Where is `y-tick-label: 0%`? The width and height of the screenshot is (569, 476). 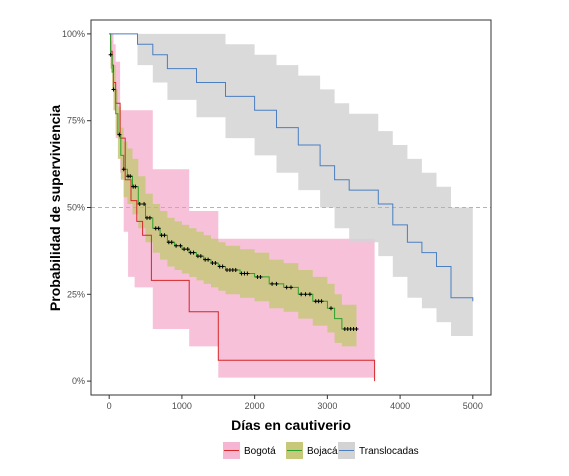
y-tick-label: 0% is located at coordinates (78, 381).